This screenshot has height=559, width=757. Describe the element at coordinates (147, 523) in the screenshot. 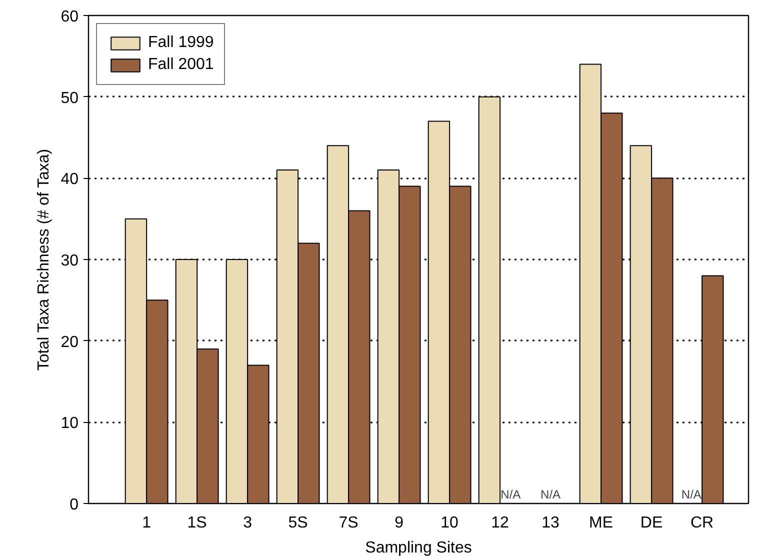

I see `x-tick-label: 1` at that location.